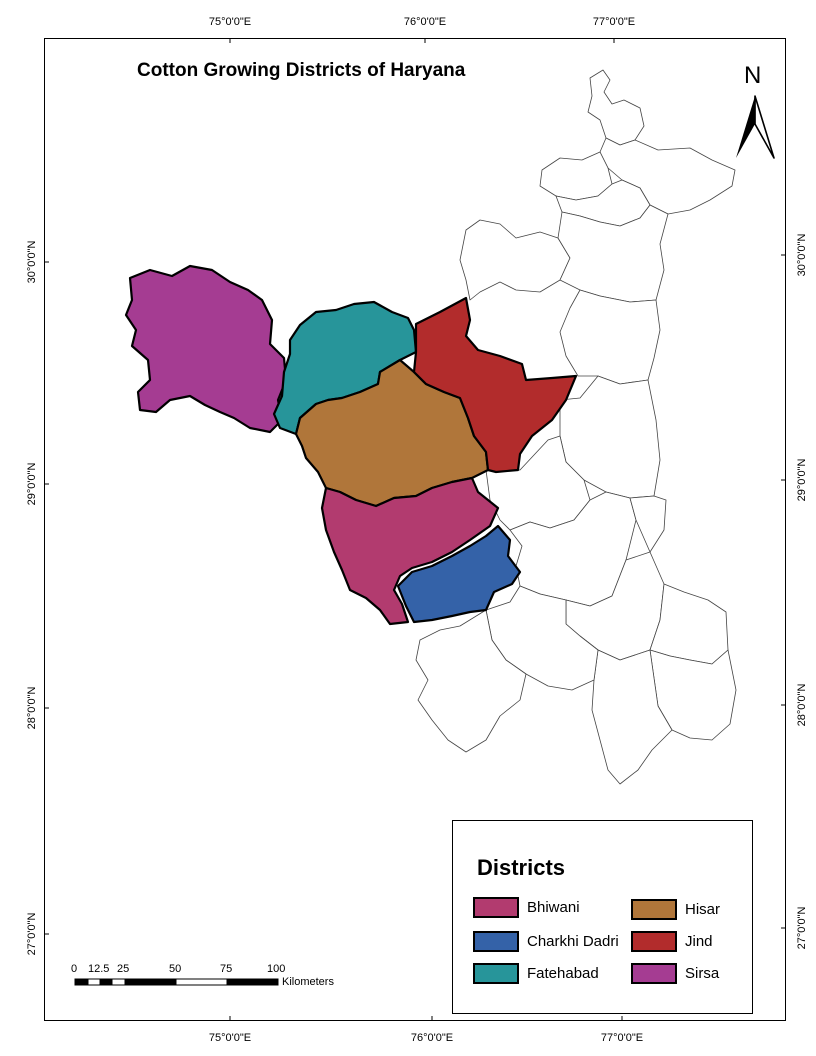  I want to click on legend-label: Bhiwani, so click(553, 907).